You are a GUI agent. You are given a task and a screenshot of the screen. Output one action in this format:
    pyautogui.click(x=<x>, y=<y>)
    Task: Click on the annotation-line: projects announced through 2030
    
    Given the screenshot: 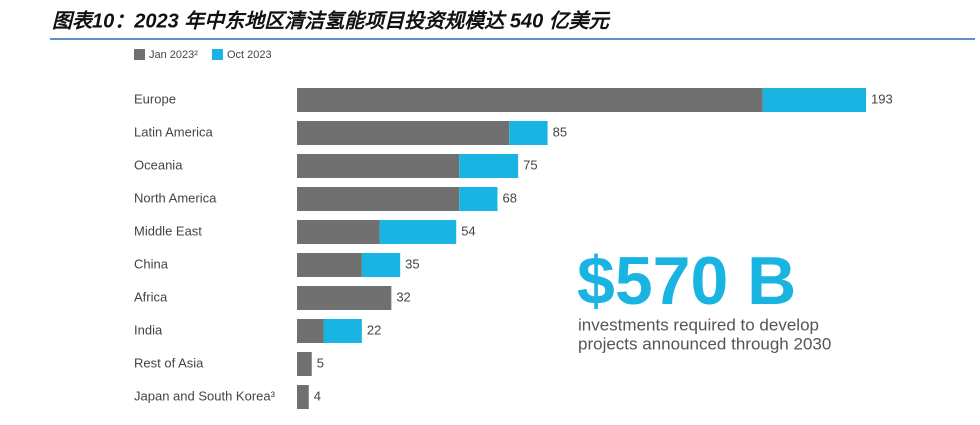 What is the action you would take?
    pyautogui.click(x=704, y=343)
    